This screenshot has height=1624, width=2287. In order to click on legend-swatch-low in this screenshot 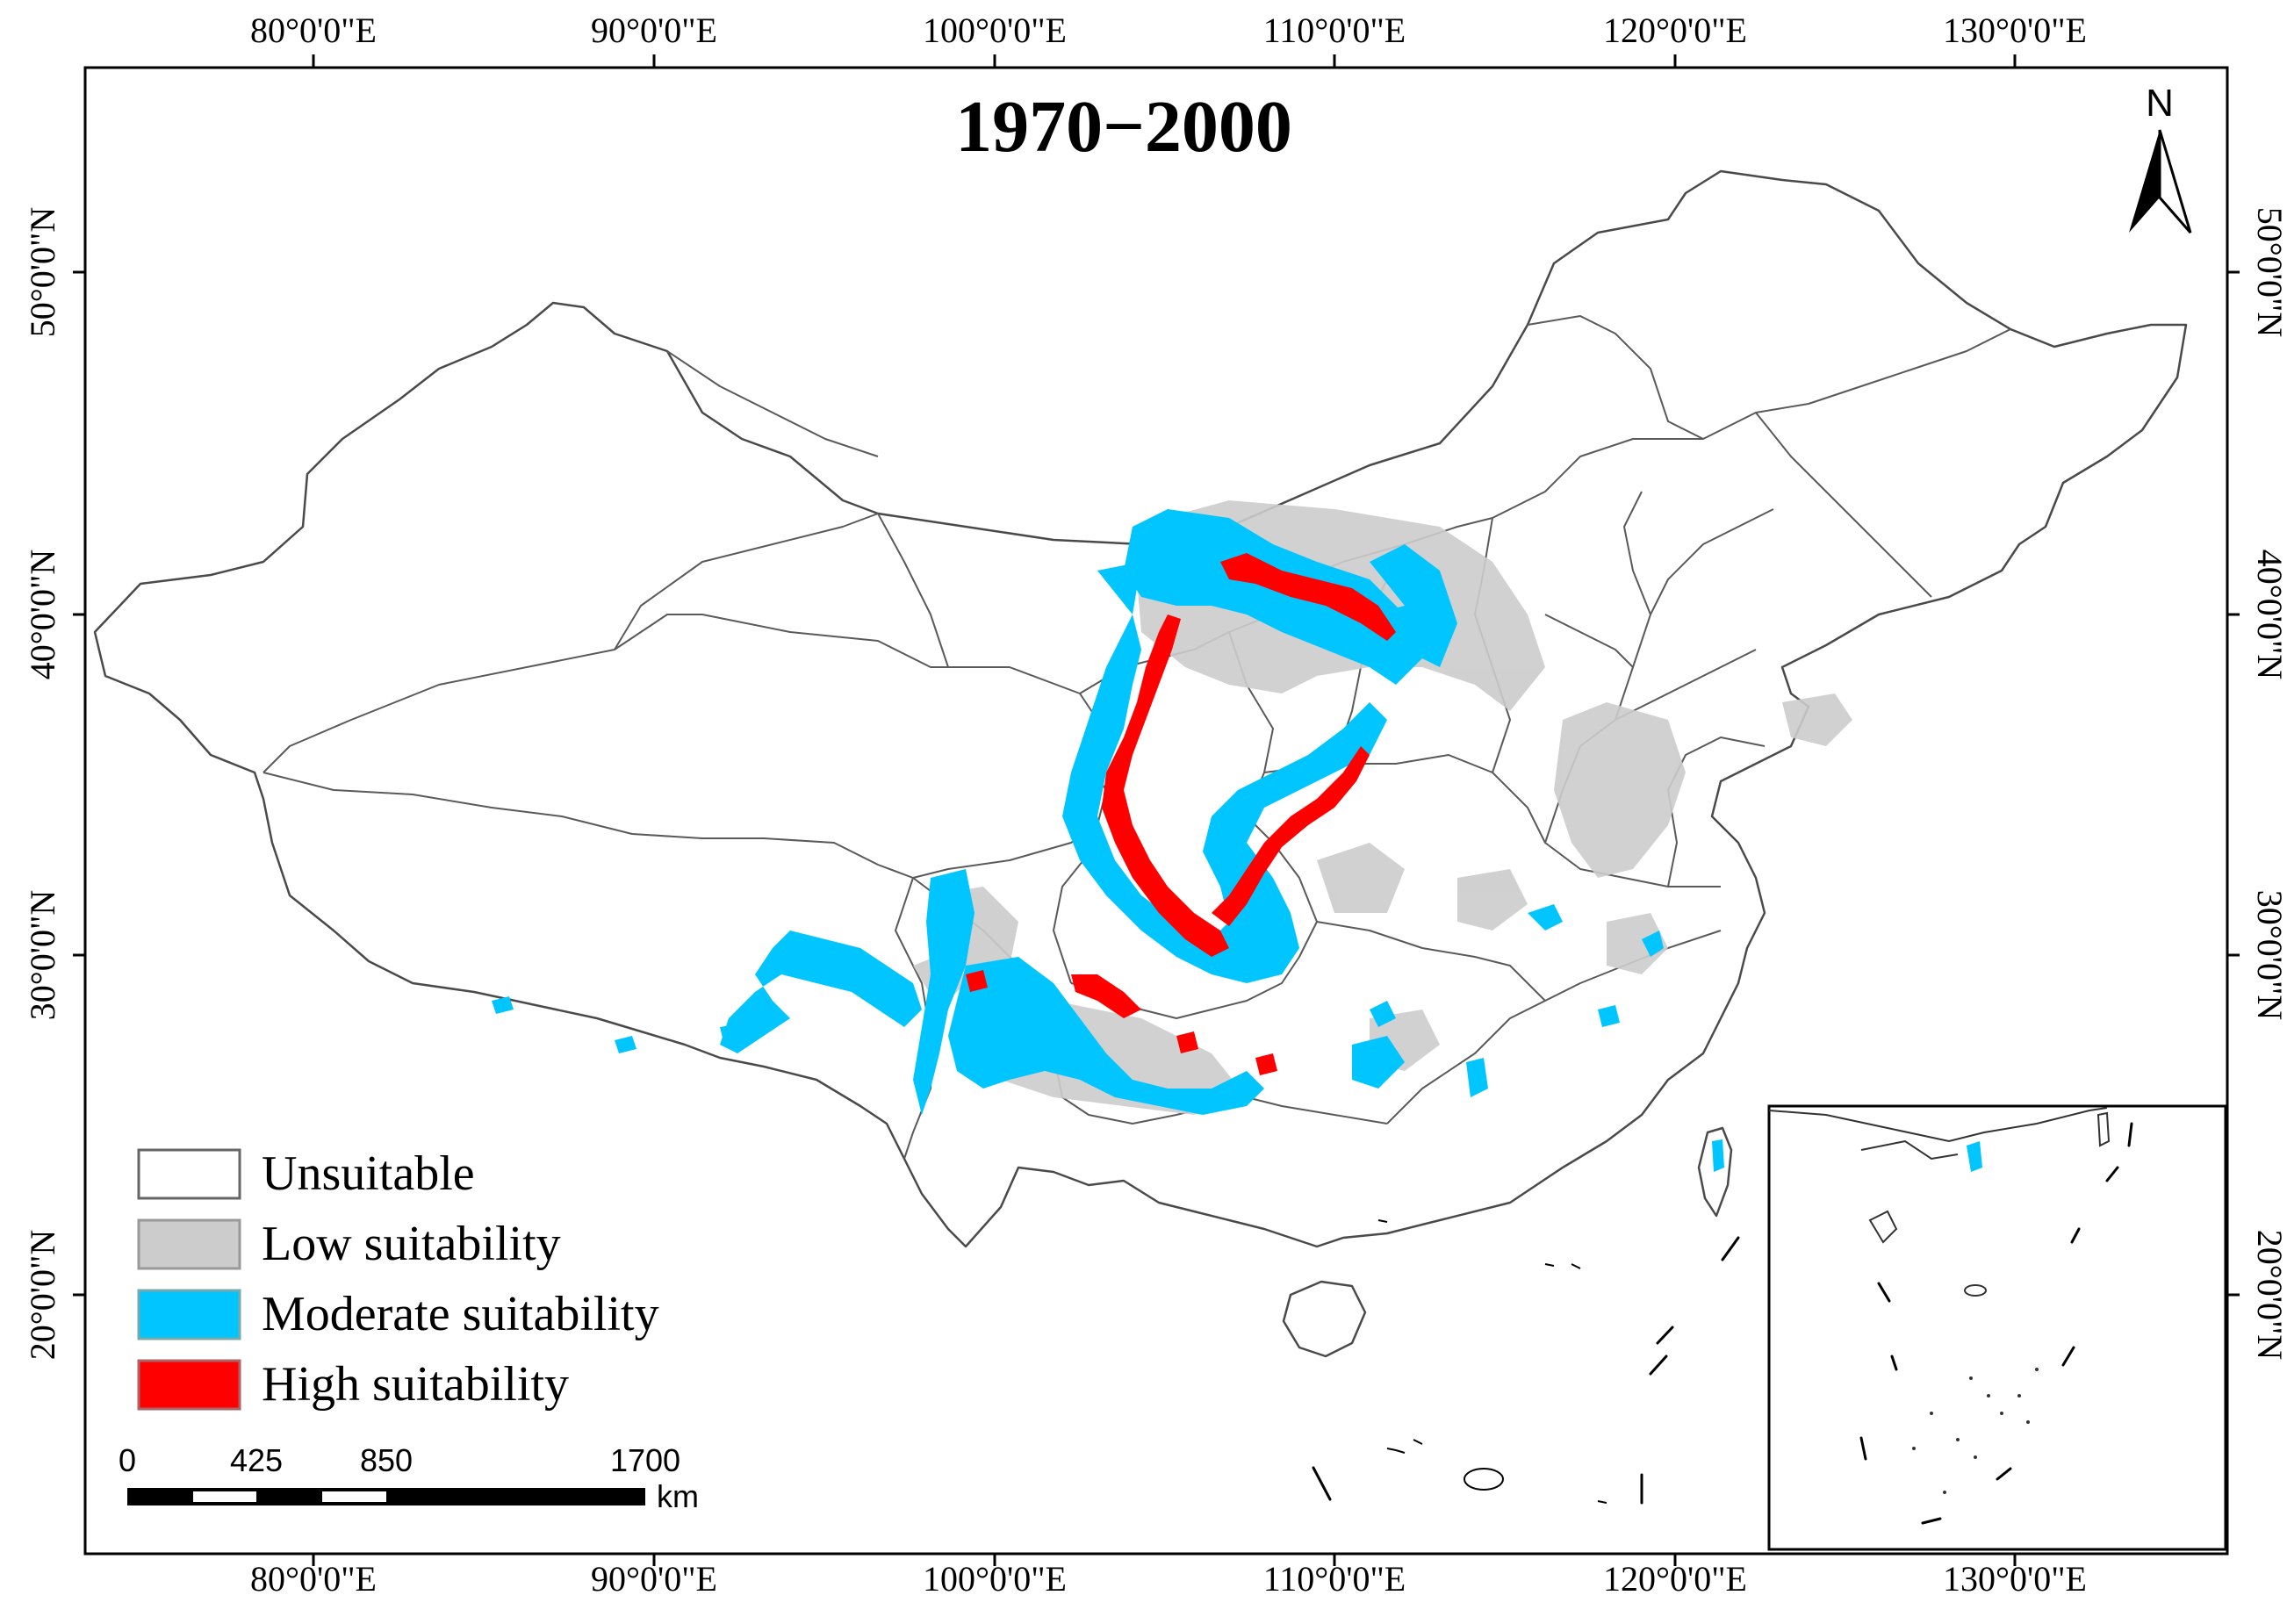, I will do `click(189, 1244)`.